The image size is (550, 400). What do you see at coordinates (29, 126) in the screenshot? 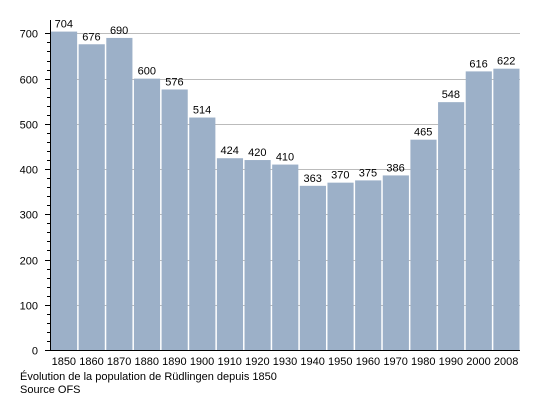
I see `y-tick-label: 500` at bounding box center [29, 126].